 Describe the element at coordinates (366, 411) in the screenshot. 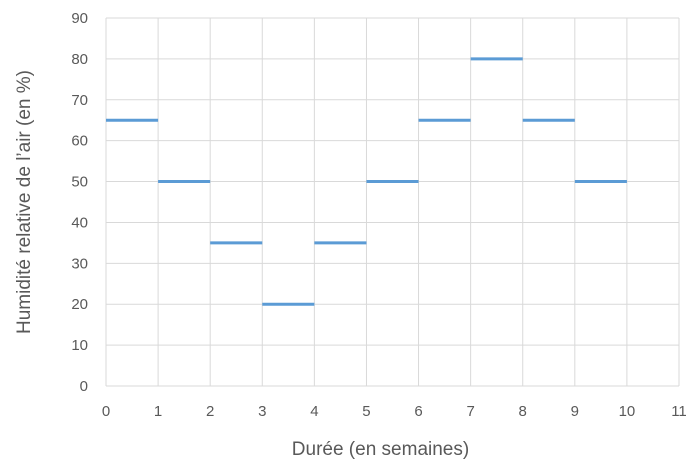

I see `x-tick-label: 5` at that location.